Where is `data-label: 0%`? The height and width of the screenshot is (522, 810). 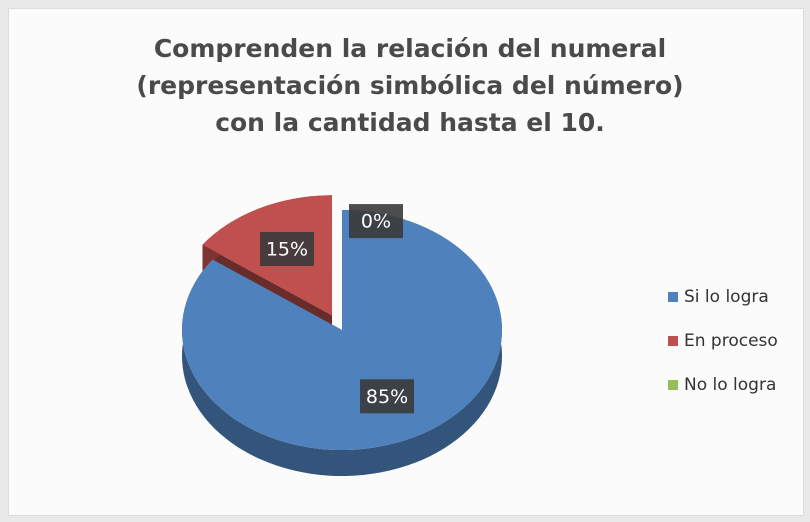
data-label: 0% is located at coordinates (376, 221).